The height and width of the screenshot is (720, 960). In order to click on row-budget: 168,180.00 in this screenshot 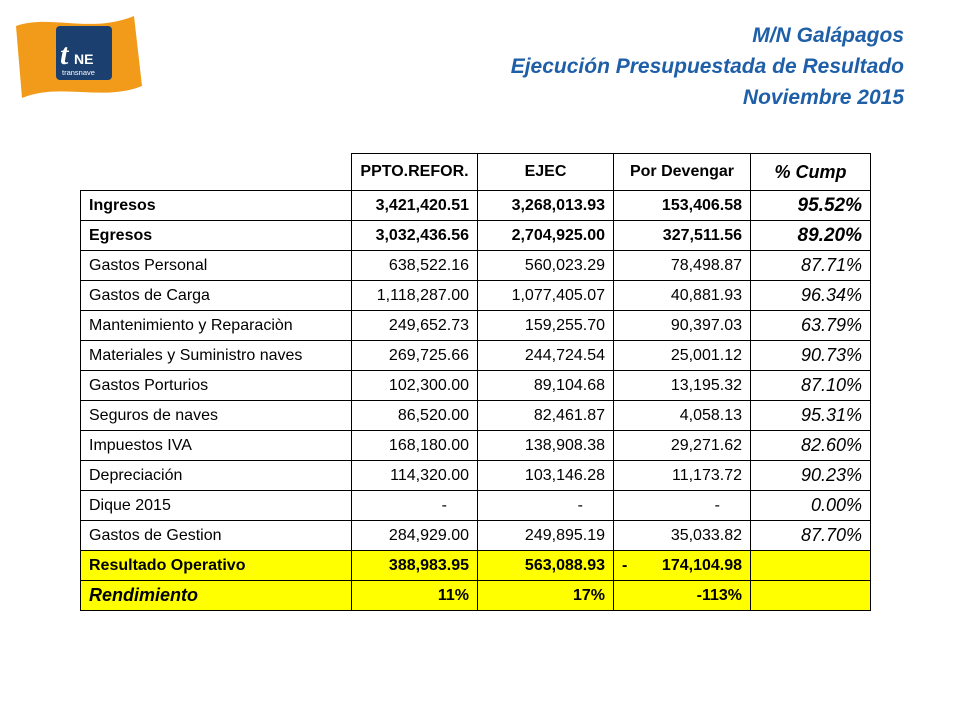, I will do `click(414, 445)`.